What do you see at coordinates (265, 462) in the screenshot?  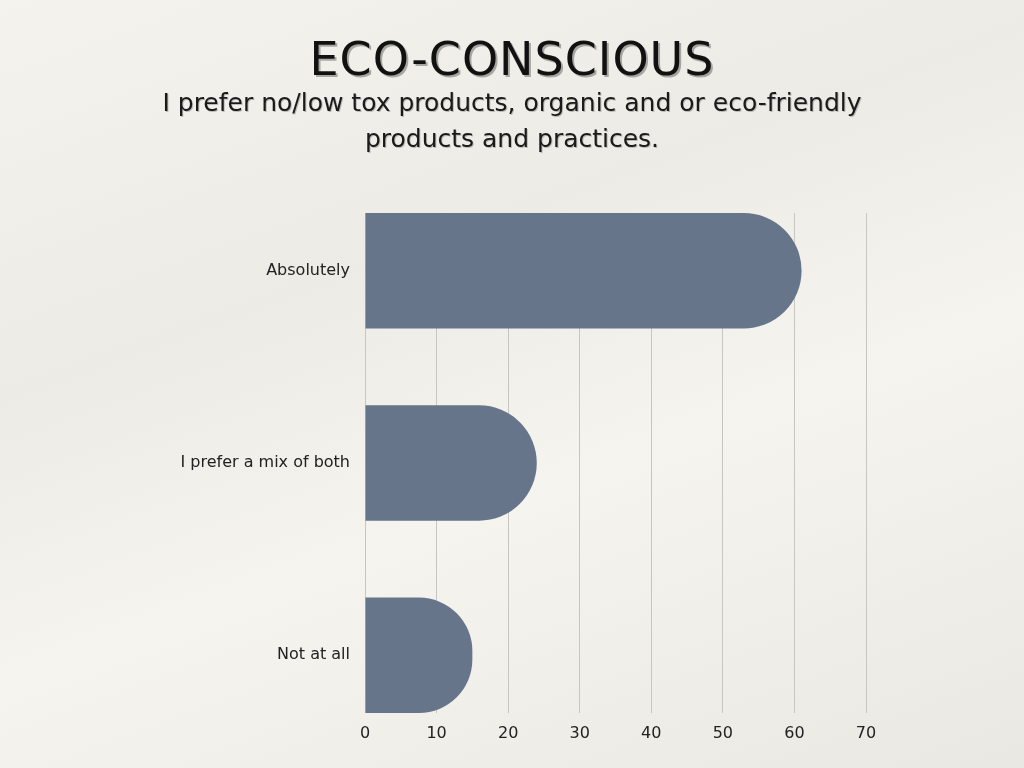 I see `y-tick-label: I prefer a mix of both` at bounding box center [265, 462].